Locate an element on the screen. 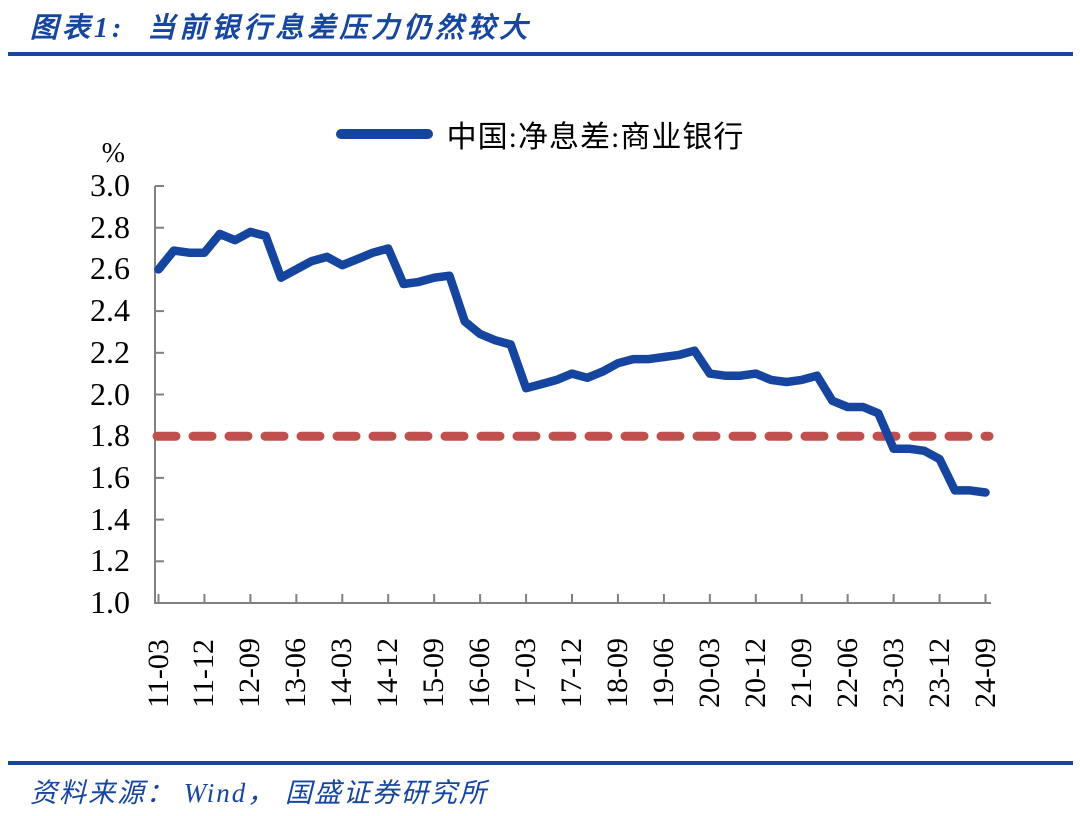  legend-line-swatch is located at coordinates (384, 134).